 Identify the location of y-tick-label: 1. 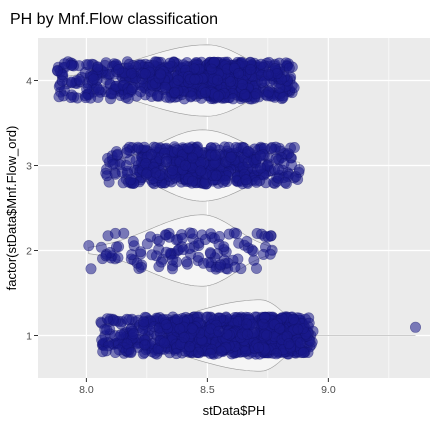
(29, 337).